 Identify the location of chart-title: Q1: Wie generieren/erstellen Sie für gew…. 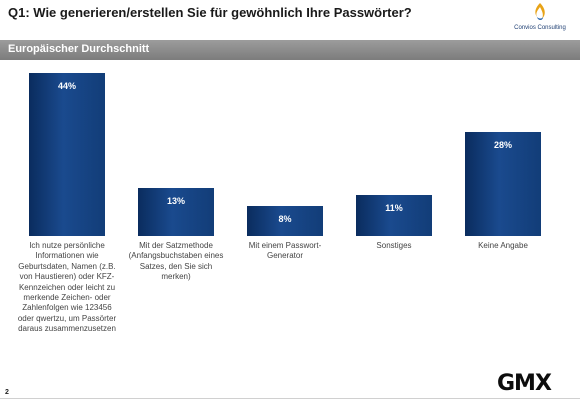
(210, 12).